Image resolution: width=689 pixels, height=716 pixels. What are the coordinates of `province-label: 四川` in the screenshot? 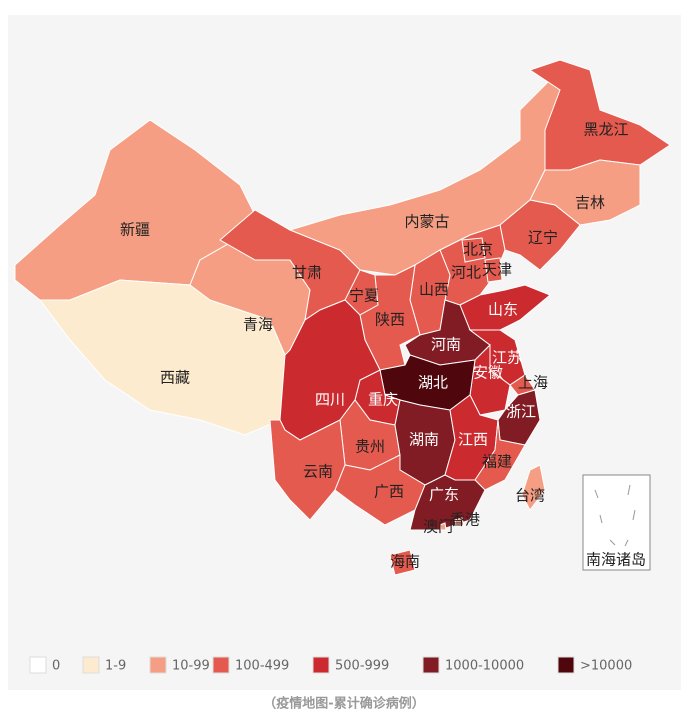 It's located at (330, 400).